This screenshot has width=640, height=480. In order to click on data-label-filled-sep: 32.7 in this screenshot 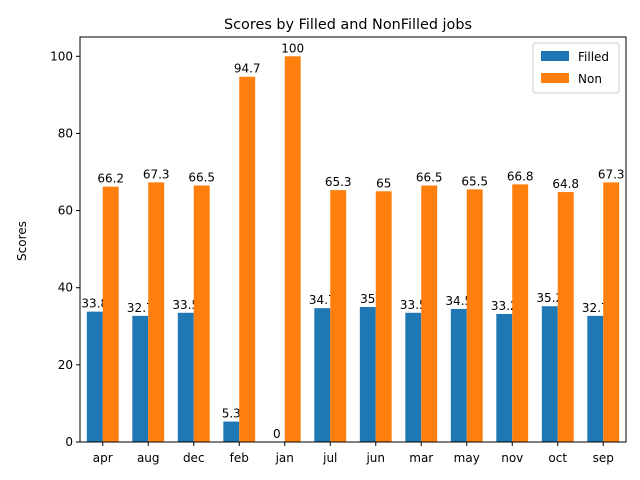, I will do `click(595, 308)`.